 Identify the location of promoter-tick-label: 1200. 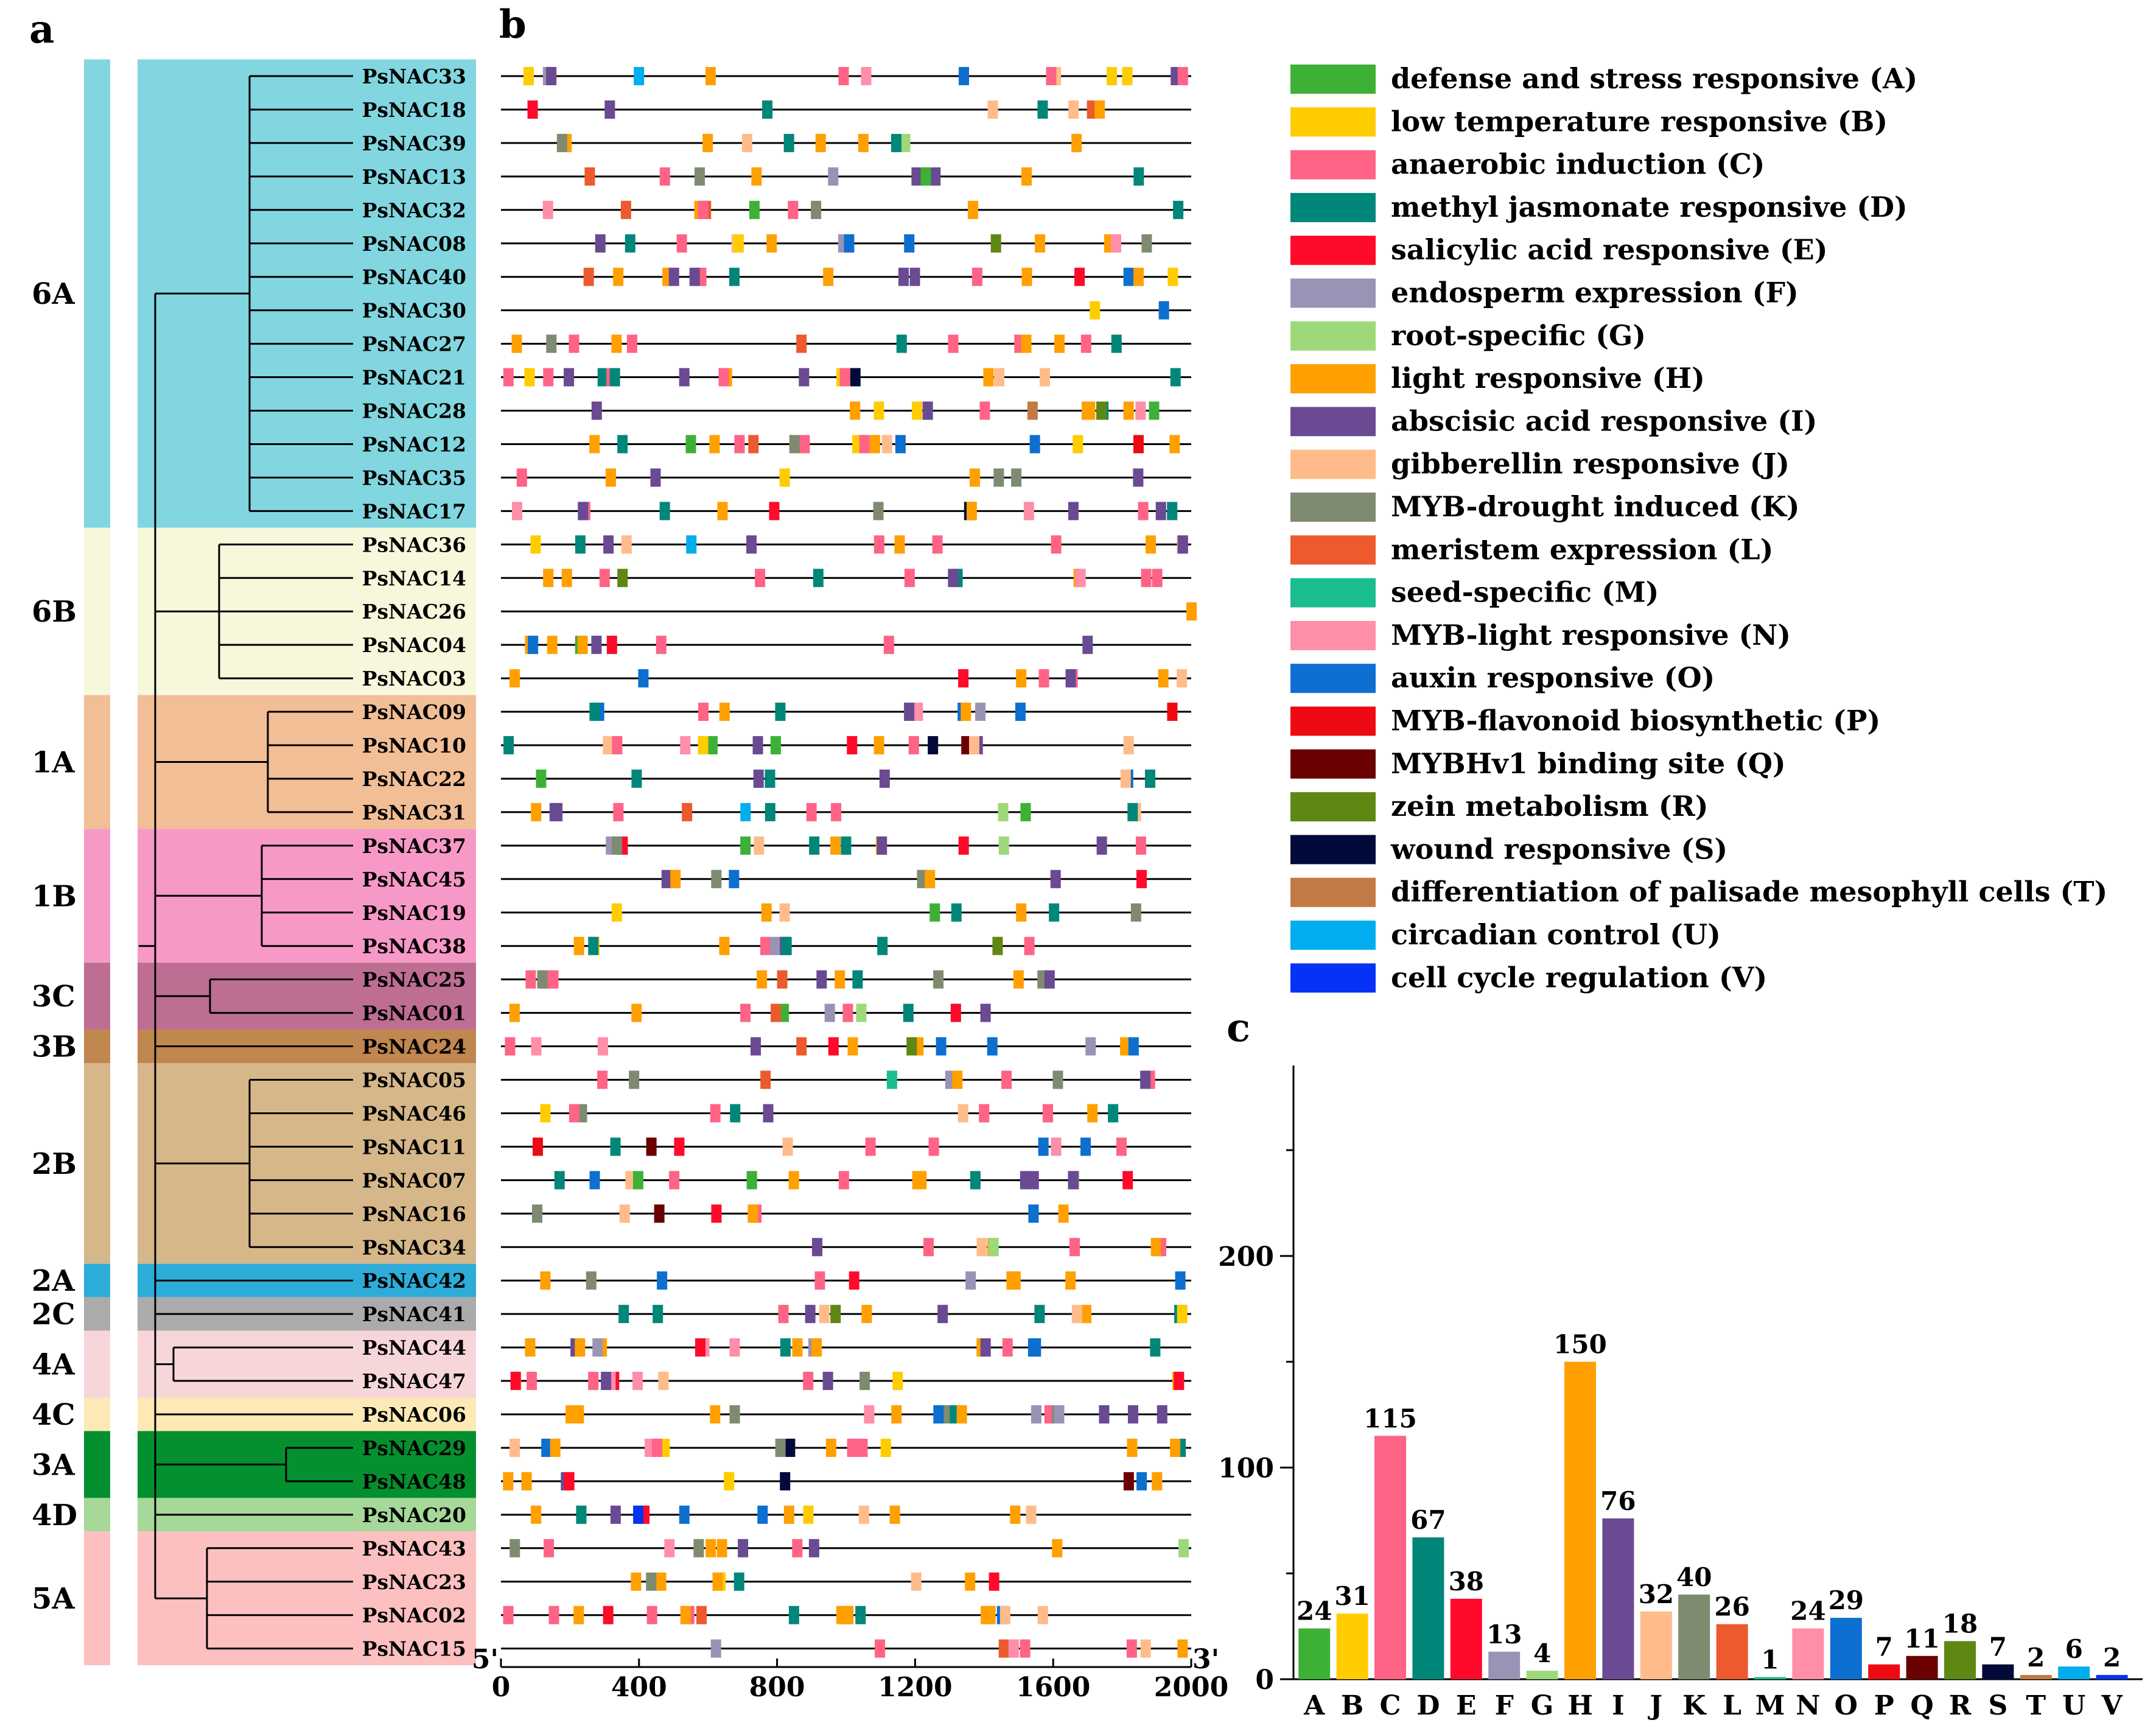
(915, 1687).